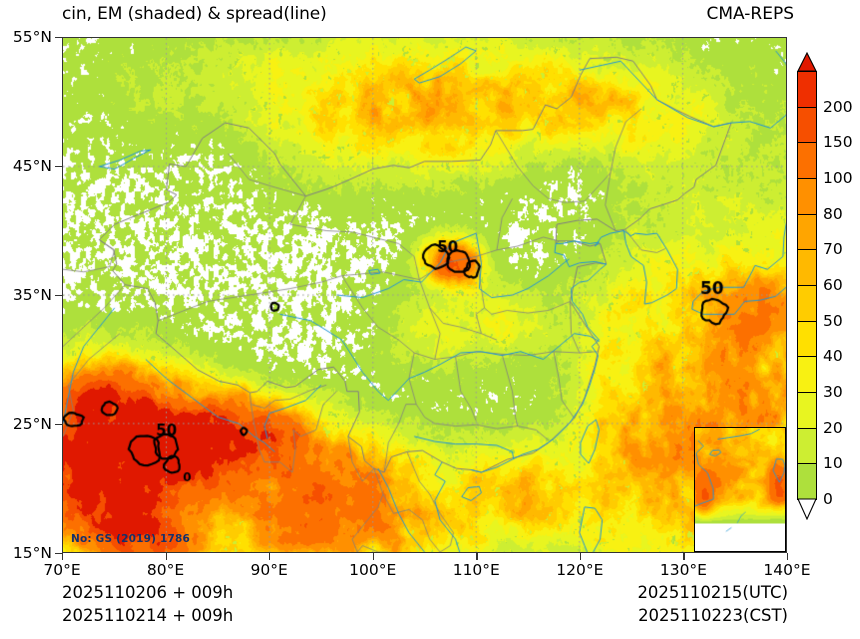 This screenshot has width=860, height=639. Describe the element at coordinates (833, 285) in the screenshot. I see `colorbar-tick-label: 60` at that location.